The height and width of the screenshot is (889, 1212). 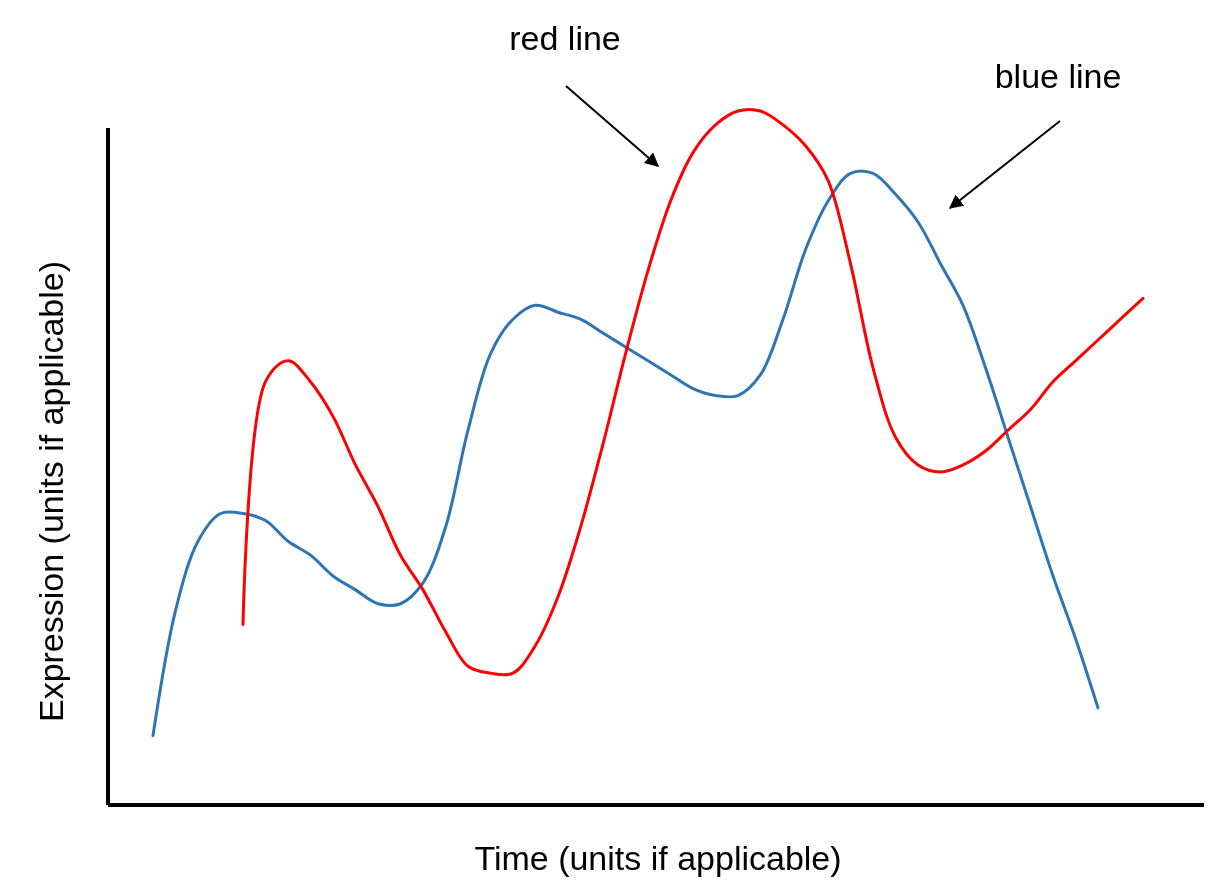 I want to click on text: red line, so click(x=565, y=38).